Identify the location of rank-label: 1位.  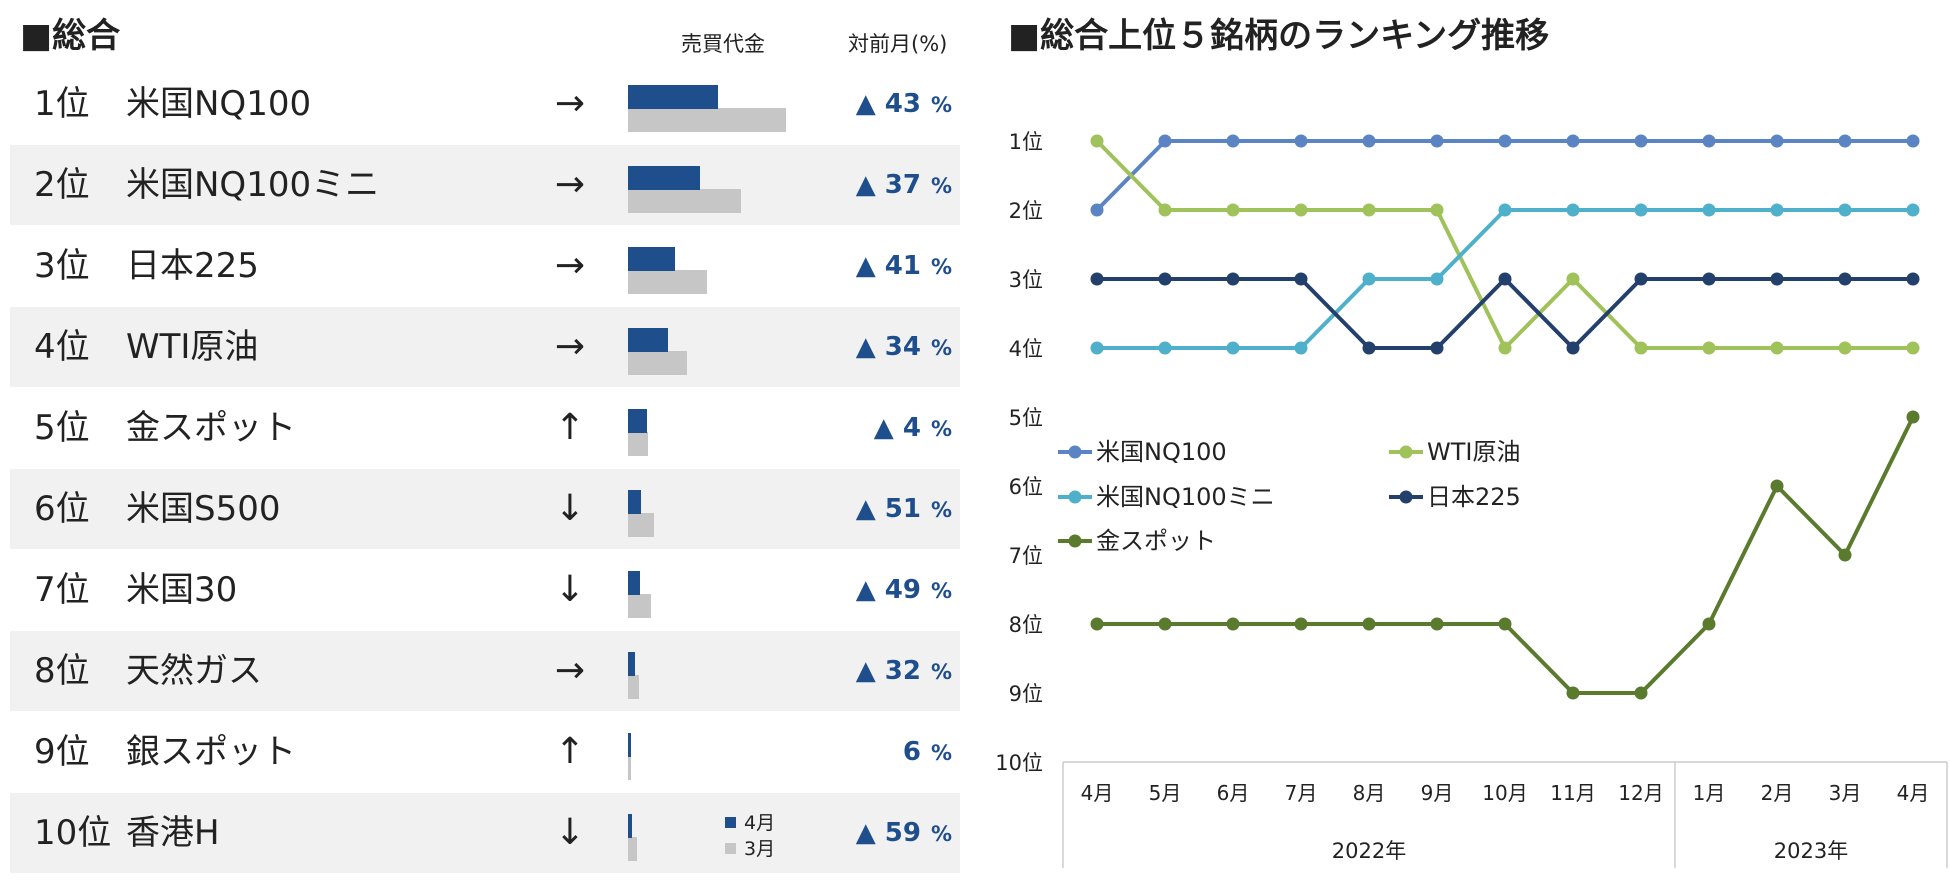
(62, 104).